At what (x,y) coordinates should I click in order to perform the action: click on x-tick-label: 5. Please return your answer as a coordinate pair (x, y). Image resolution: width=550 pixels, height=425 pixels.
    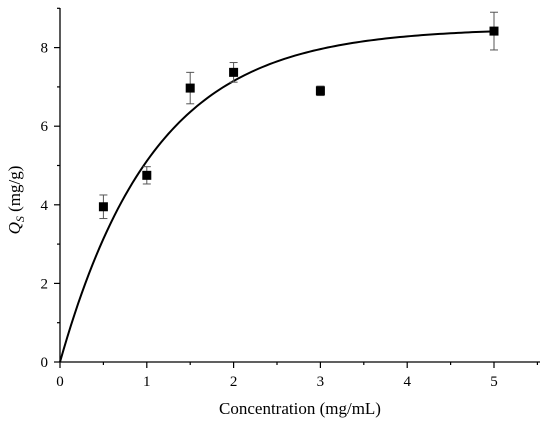
    Looking at the image, I should click on (494, 382).